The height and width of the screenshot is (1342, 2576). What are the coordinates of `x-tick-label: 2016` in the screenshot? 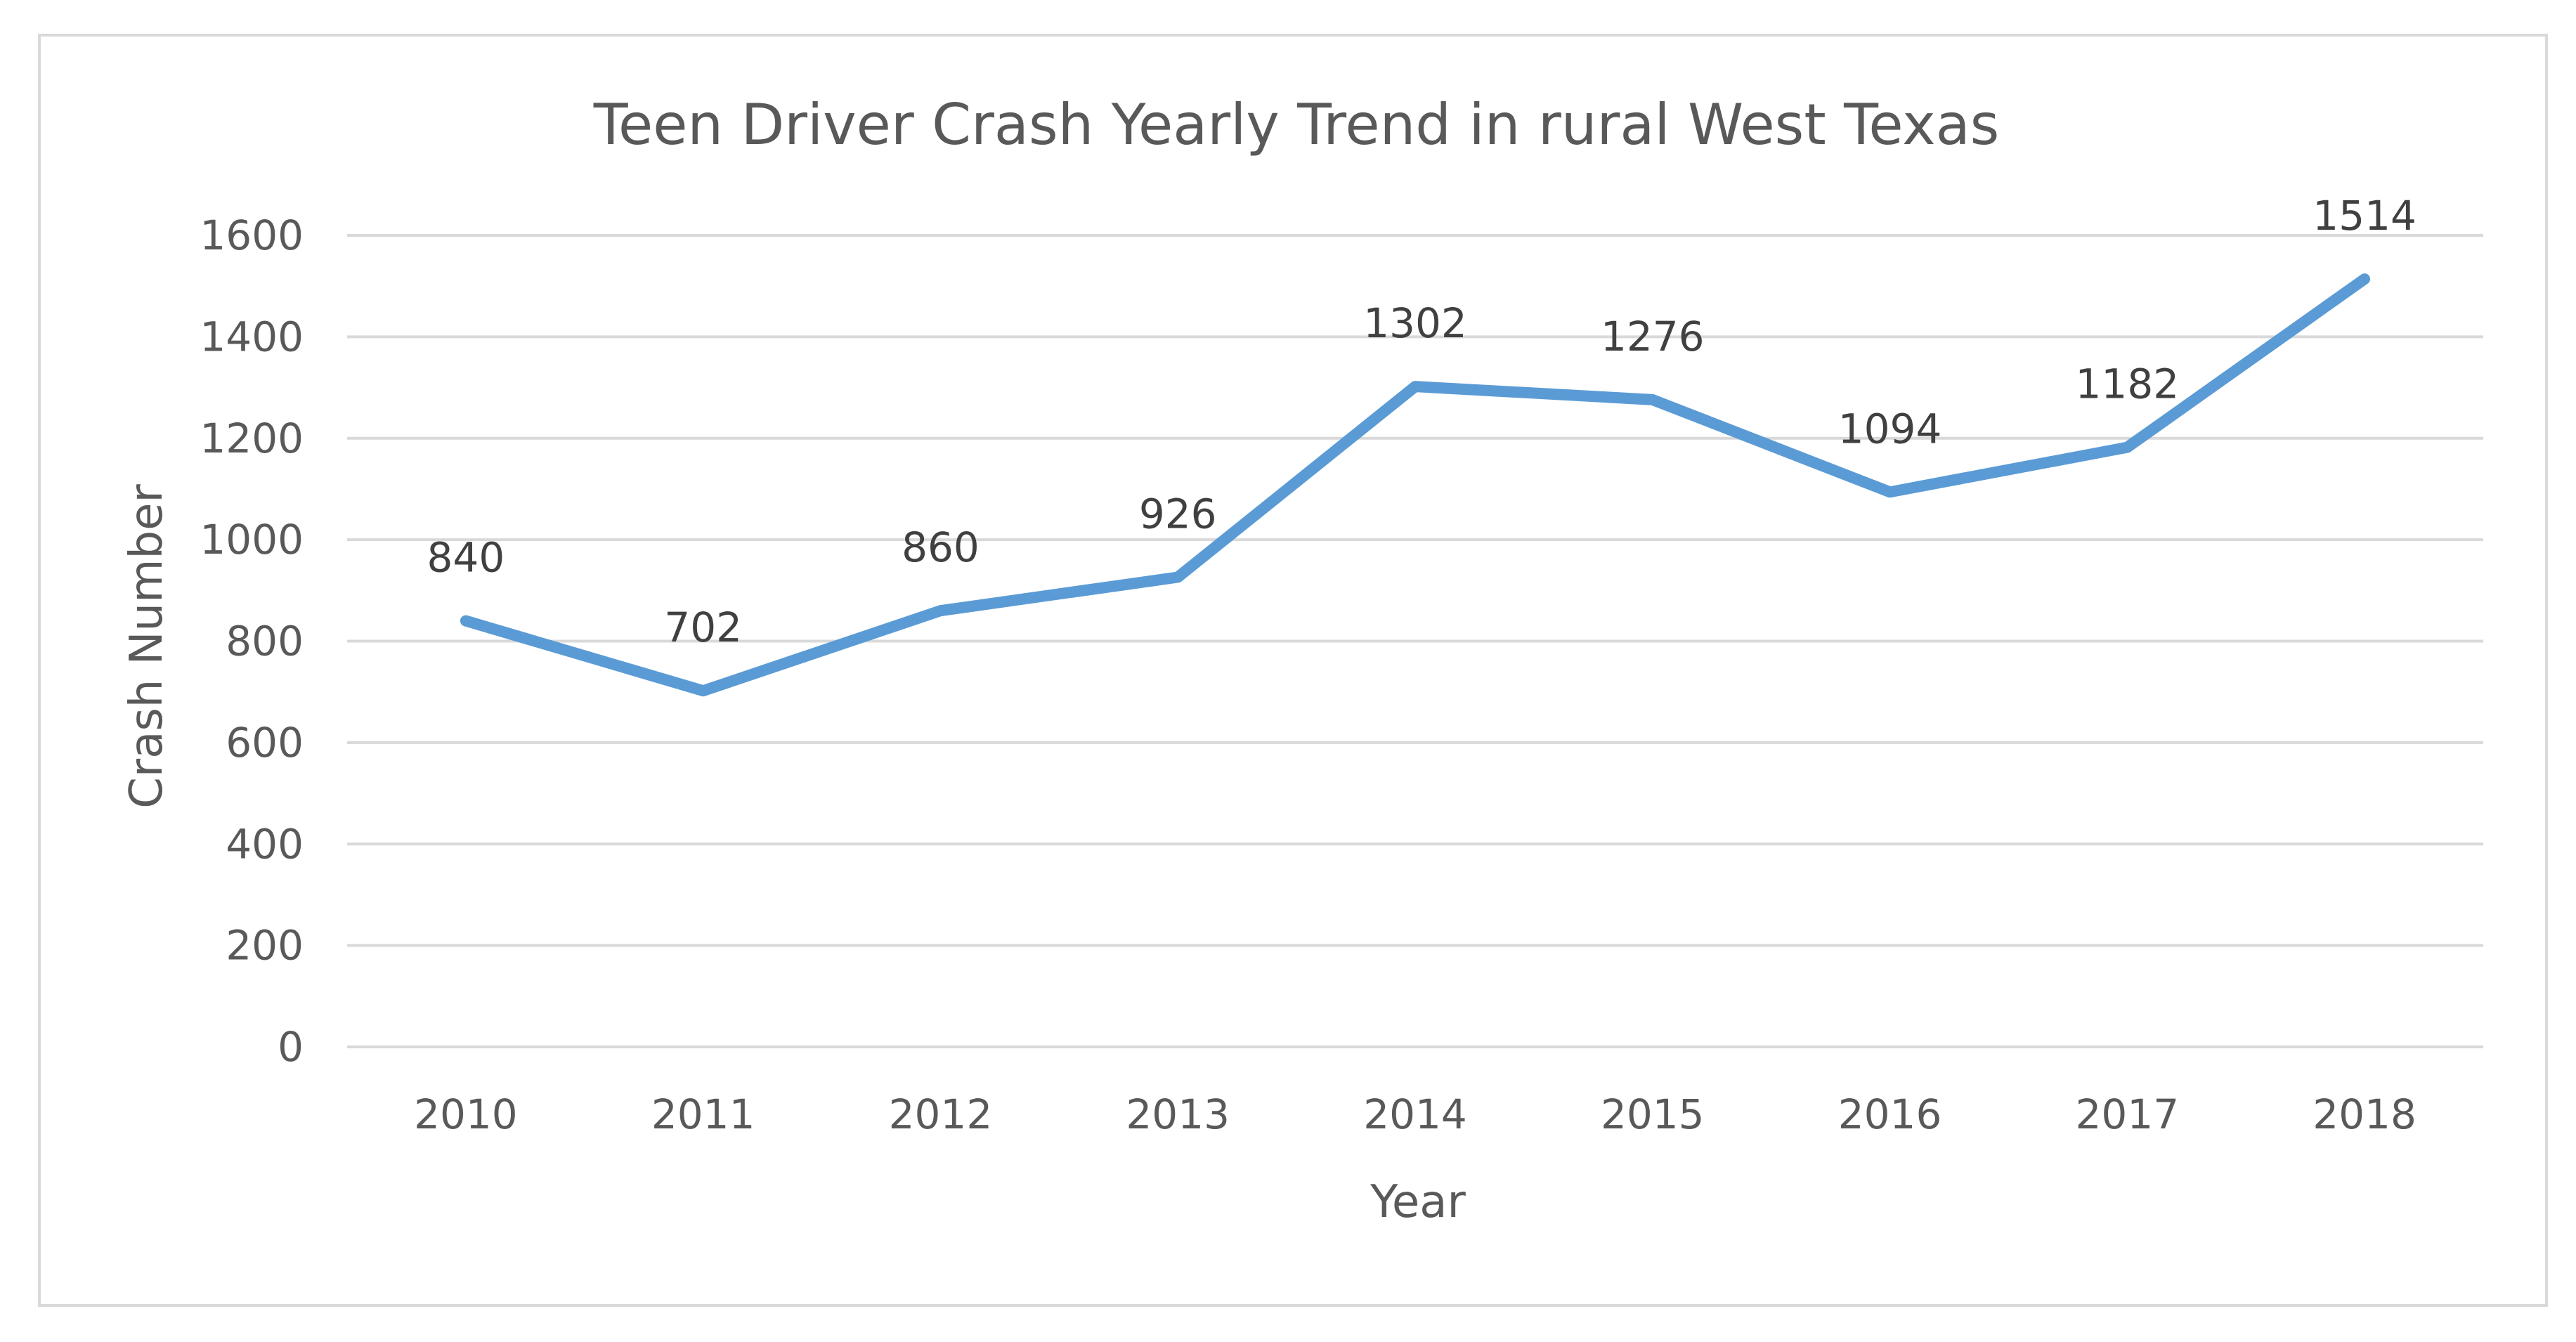 It's located at (1890, 1114).